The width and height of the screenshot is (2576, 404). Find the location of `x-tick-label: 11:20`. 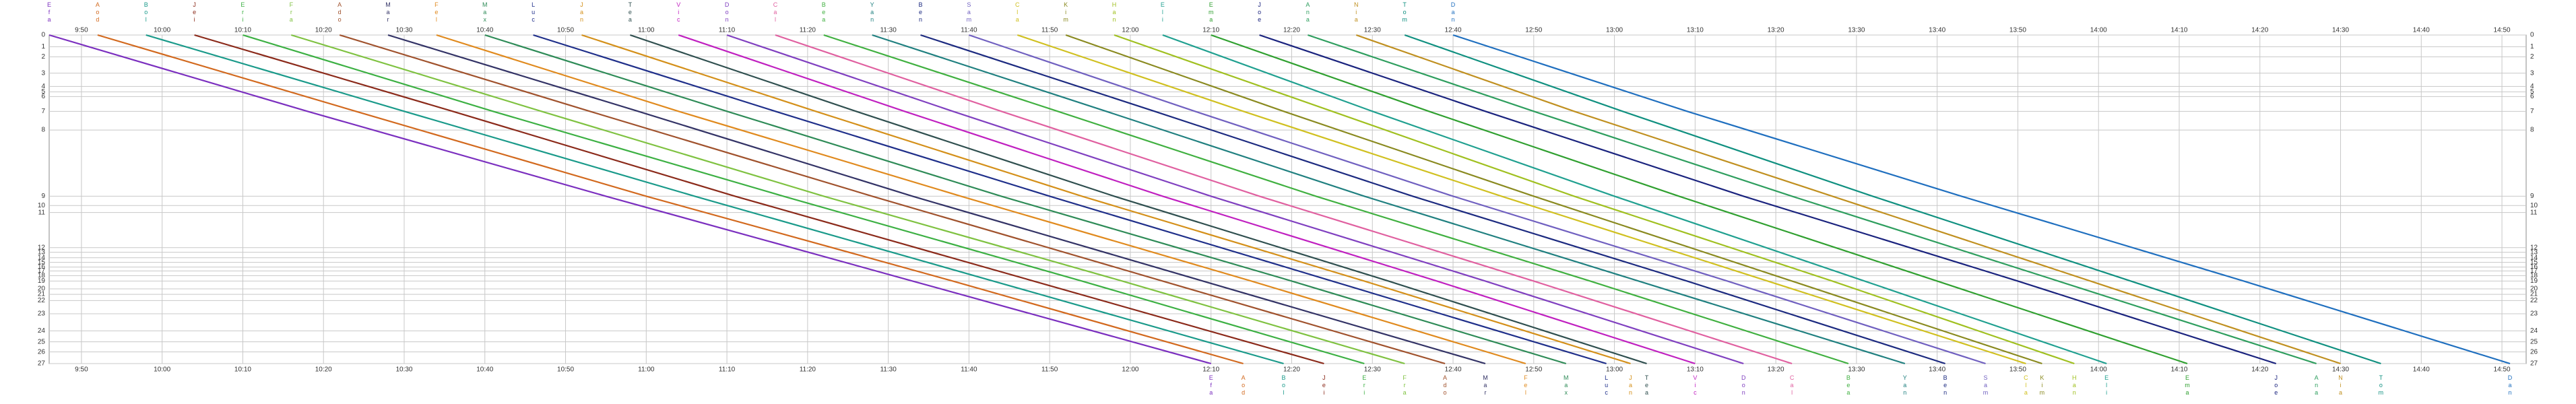

x-tick-label: 11:20 is located at coordinates (808, 370).